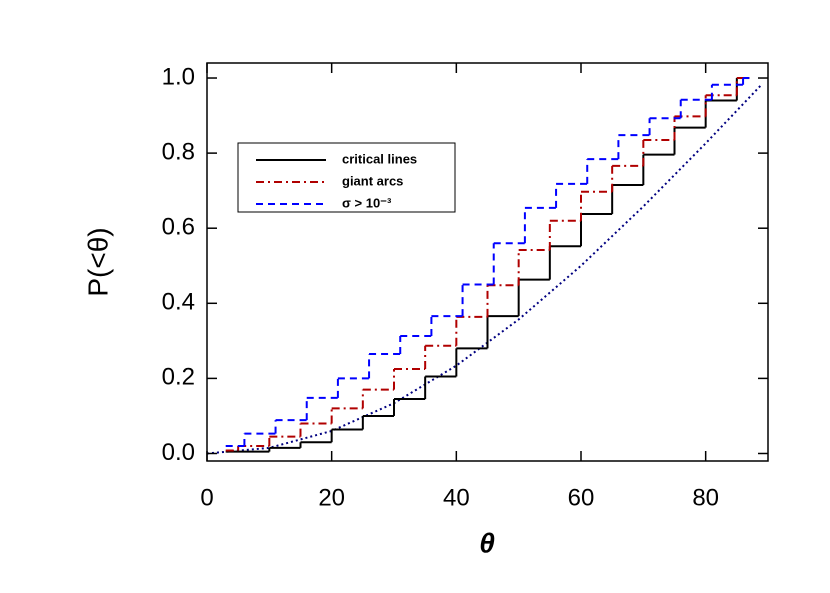 The width and height of the screenshot is (830, 593). Describe the element at coordinates (331, 497) in the screenshot. I see `x-tick-label: 20` at that location.